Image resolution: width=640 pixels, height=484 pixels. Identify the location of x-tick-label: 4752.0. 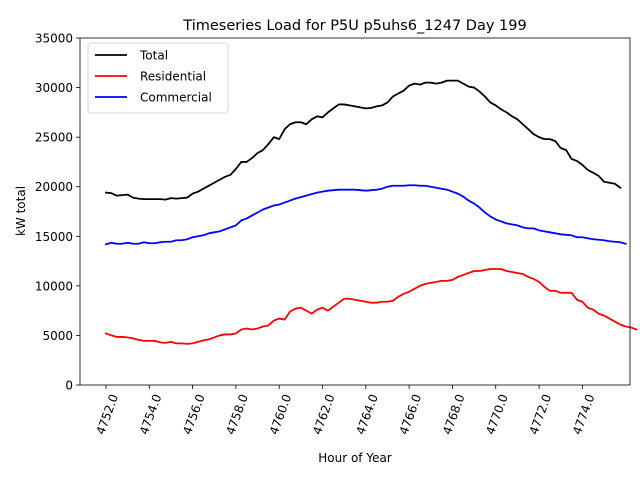
(108, 414).